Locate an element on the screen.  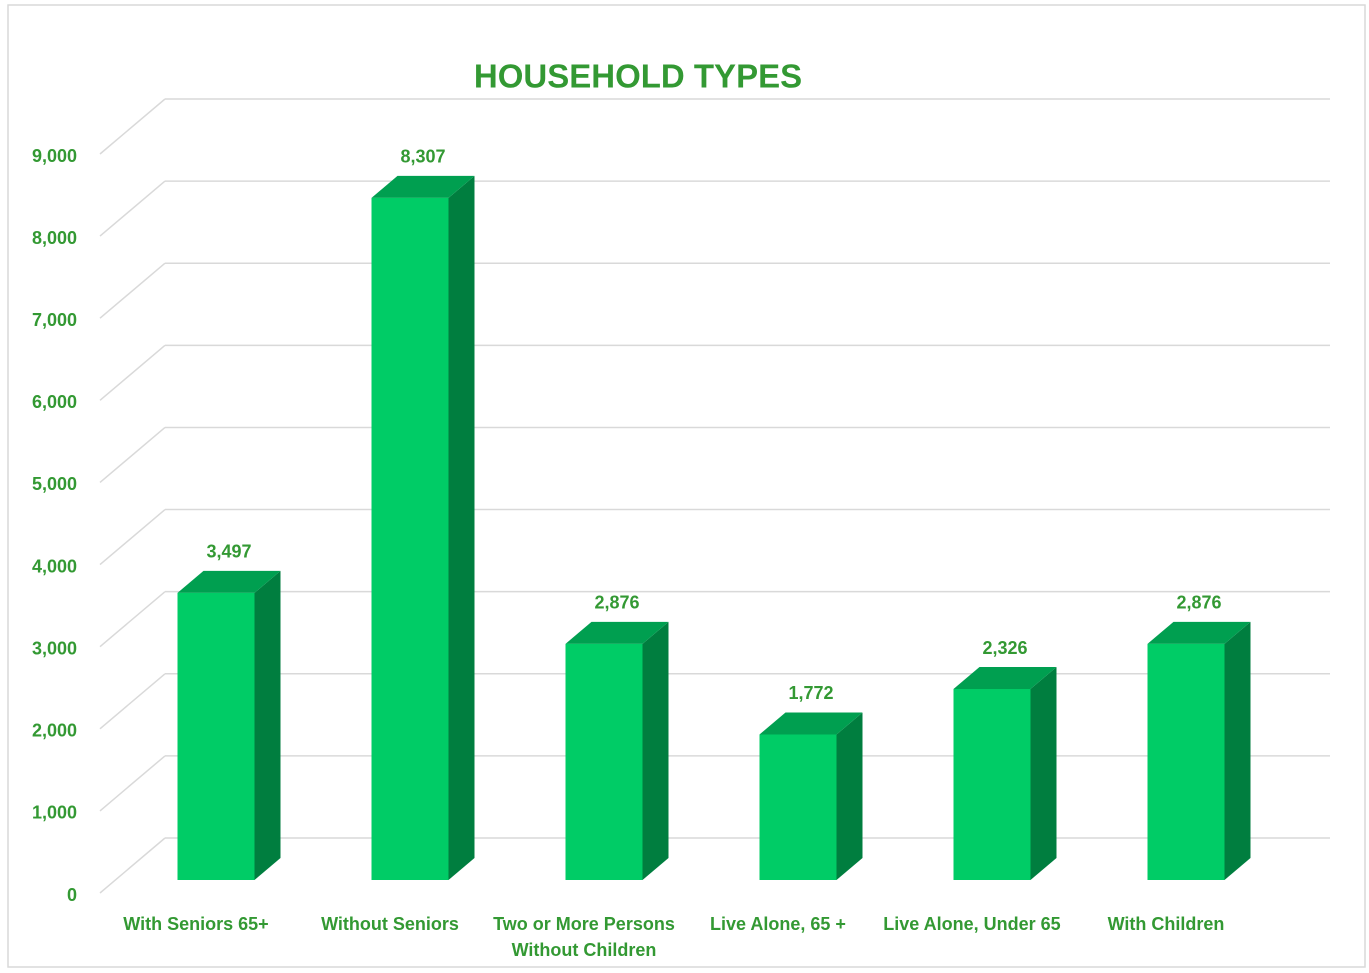
x-tick-label: With Seniors 65+ is located at coordinates (196, 924).